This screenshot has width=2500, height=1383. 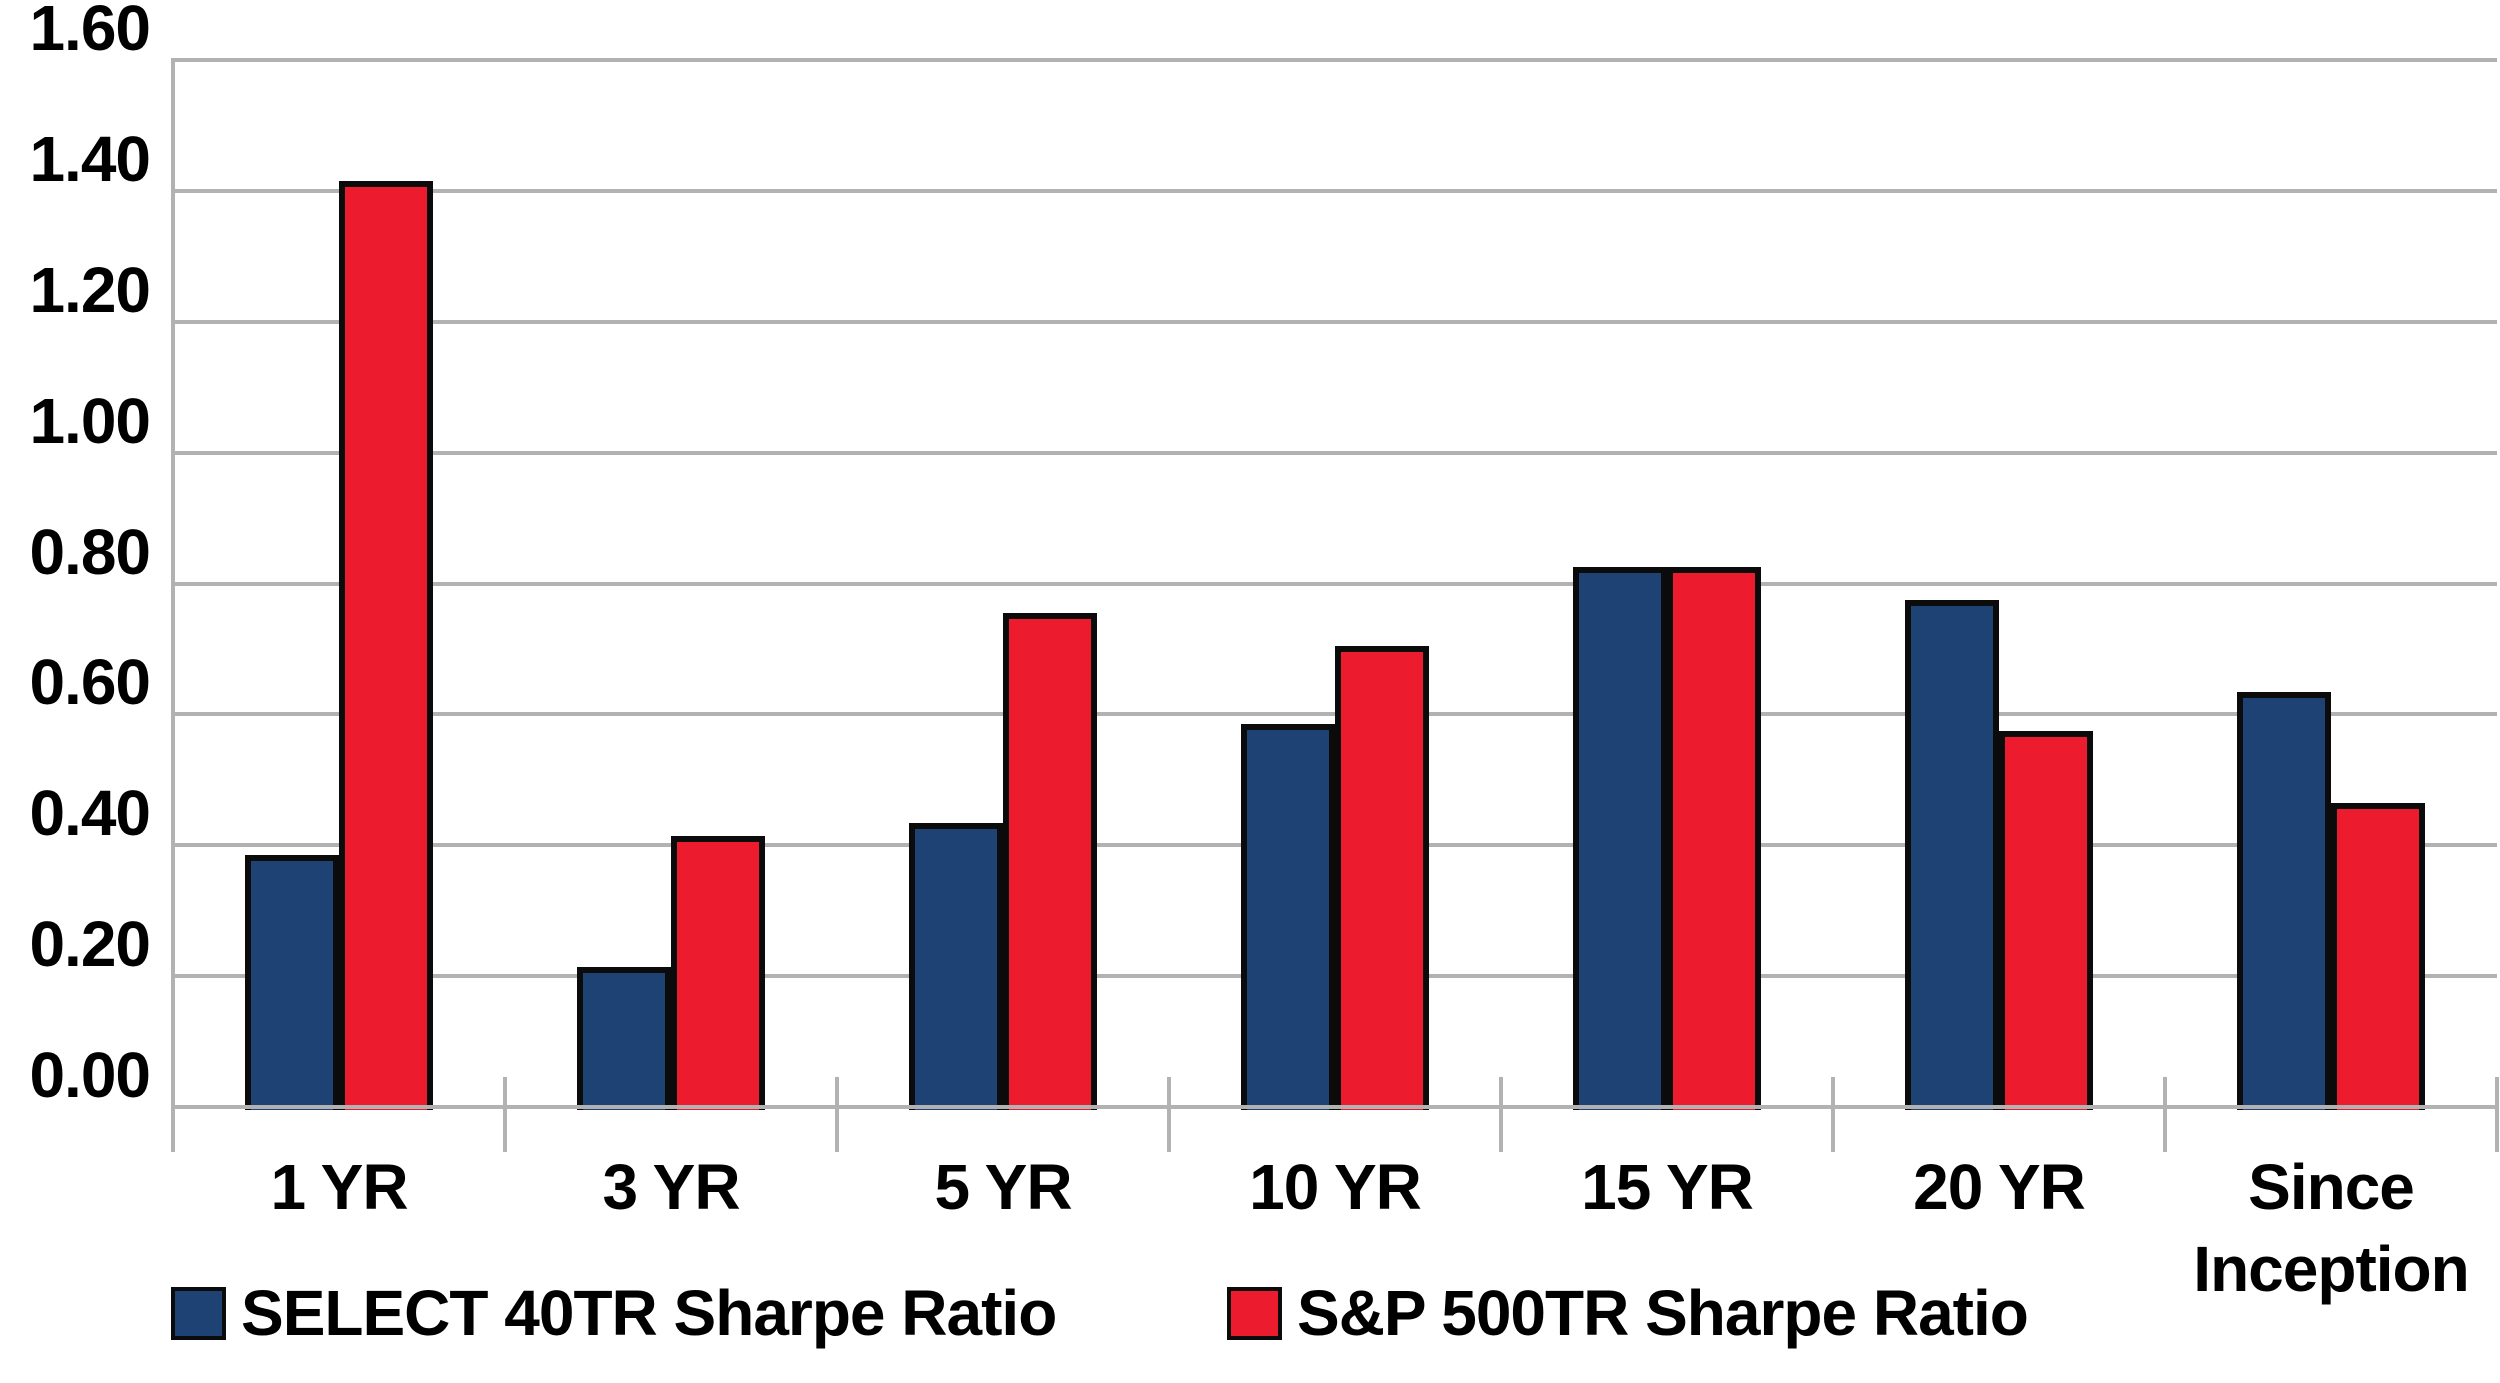 I want to click on x-axis-label-15-yr: 15 YR, so click(x=1667, y=1187).